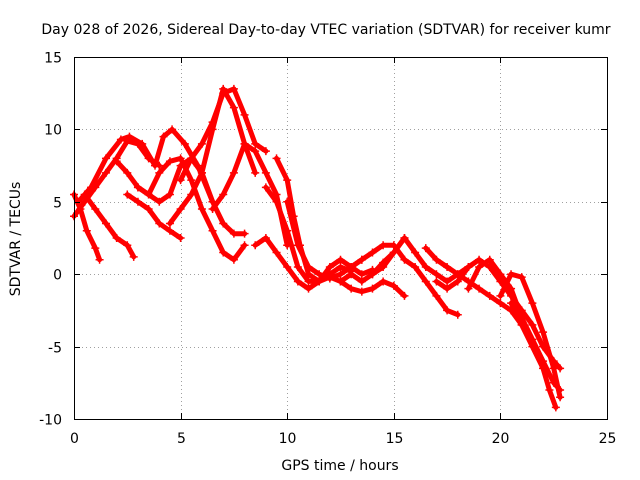  What do you see at coordinates (55, 349) in the screenshot?
I see `y-tick-label: -5` at bounding box center [55, 349].